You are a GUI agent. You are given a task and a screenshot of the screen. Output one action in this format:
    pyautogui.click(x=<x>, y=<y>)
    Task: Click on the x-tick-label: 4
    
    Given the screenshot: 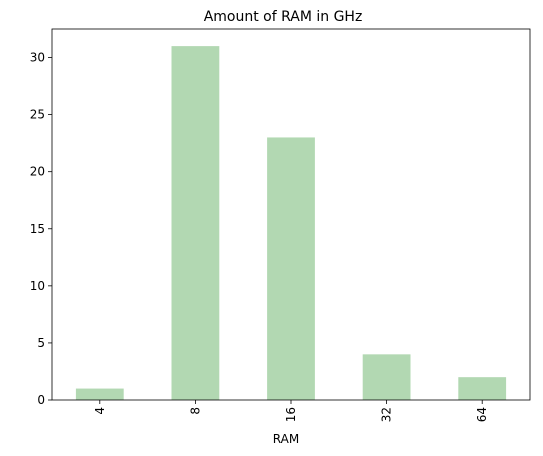 What is the action you would take?
    pyautogui.click(x=100, y=411)
    